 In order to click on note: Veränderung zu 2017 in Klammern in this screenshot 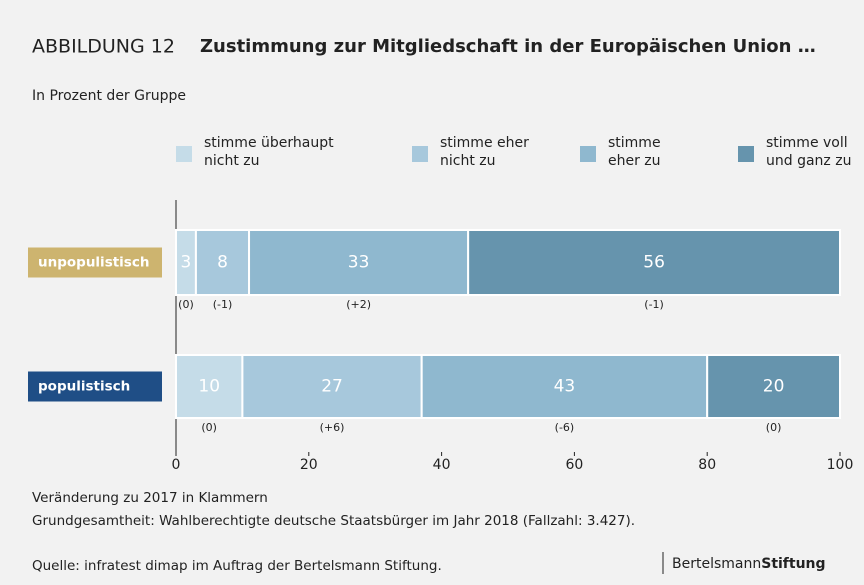, I will do `click(150, 498)`.